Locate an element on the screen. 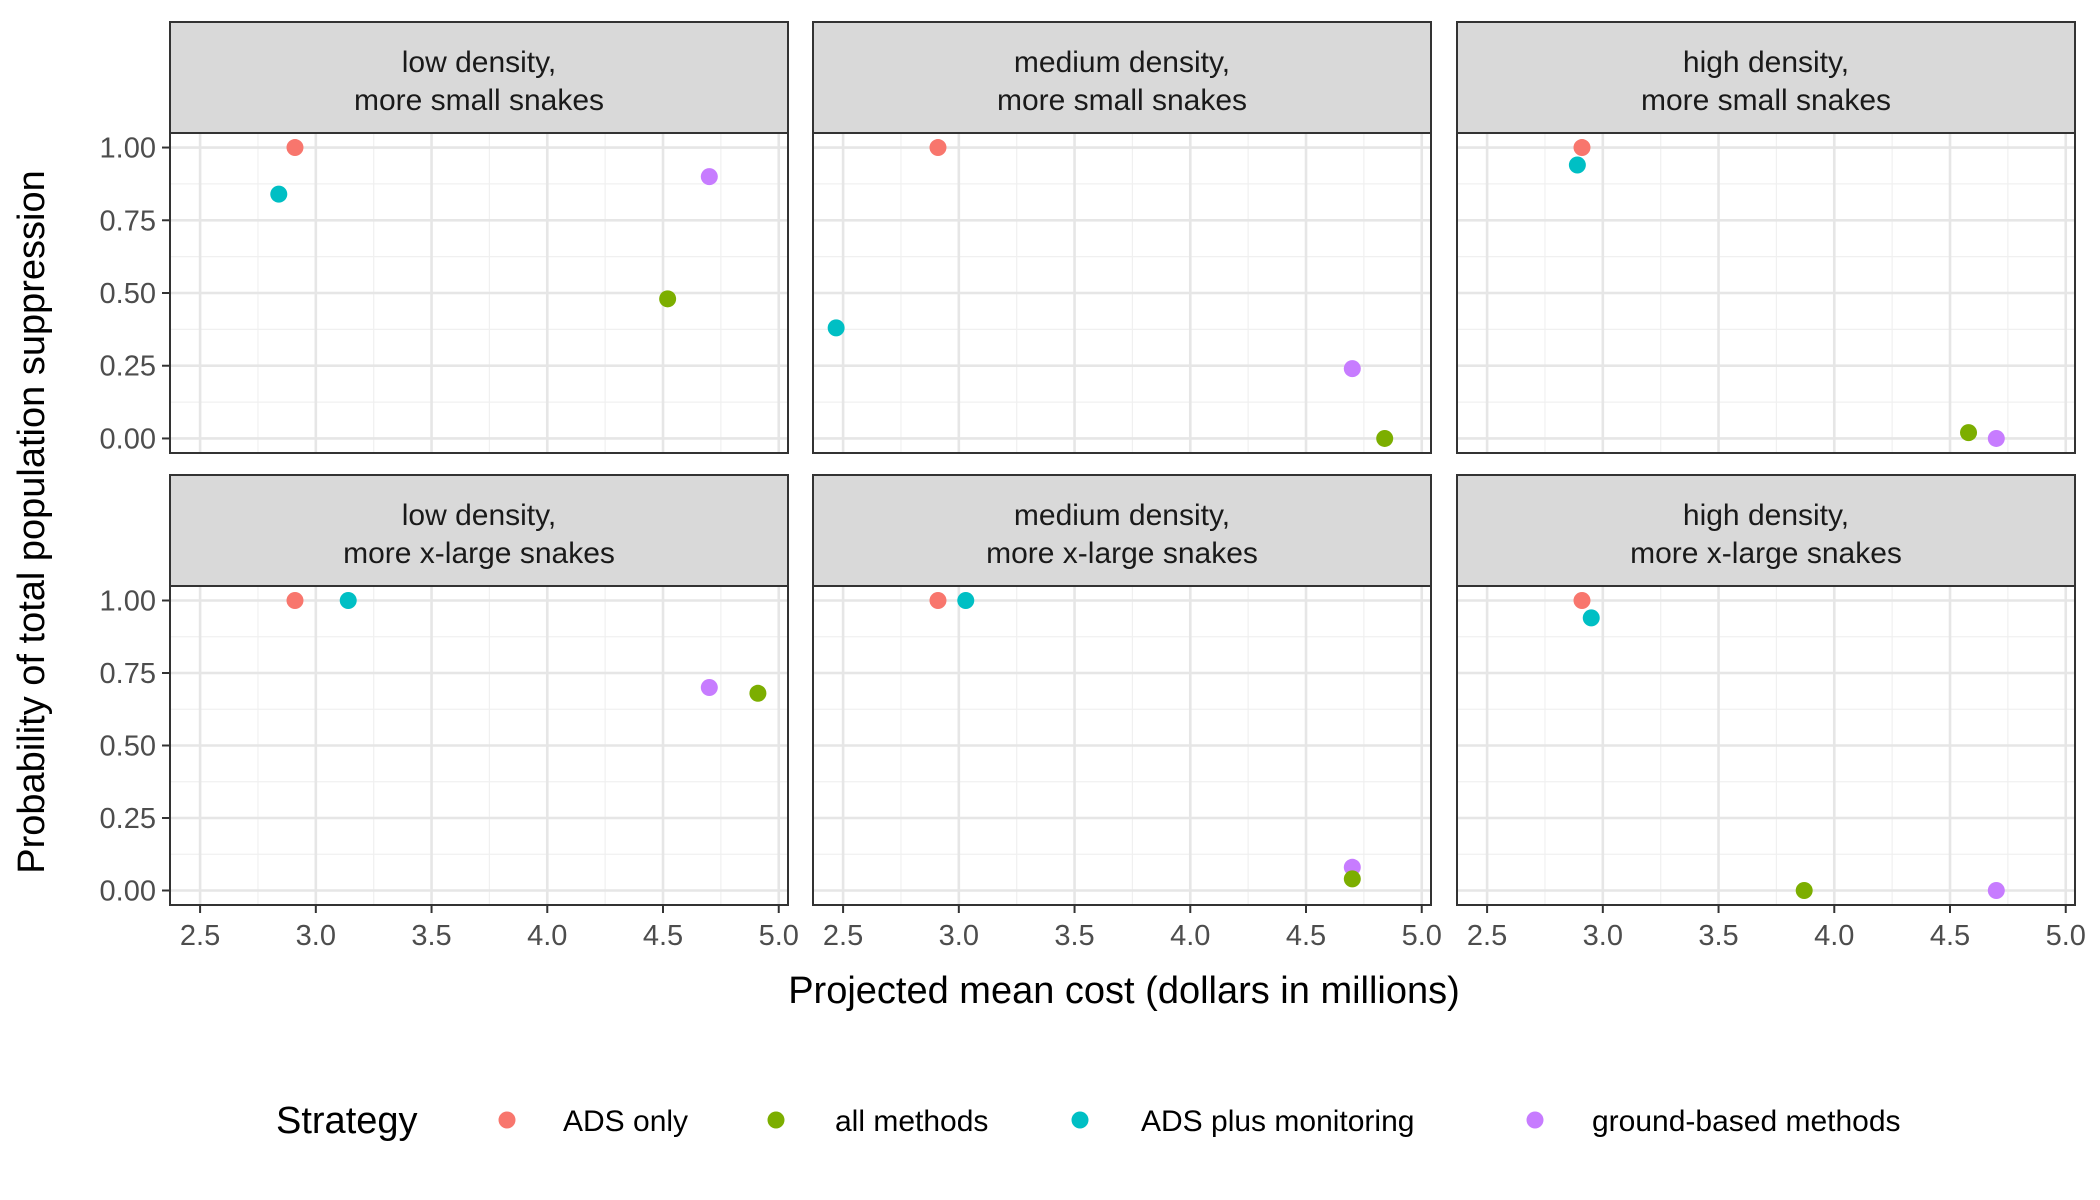 The height and width of the screenshot is (1200, 2100). facet-panel: high density, more x-large snakes is located at coordinates (1766, 690).